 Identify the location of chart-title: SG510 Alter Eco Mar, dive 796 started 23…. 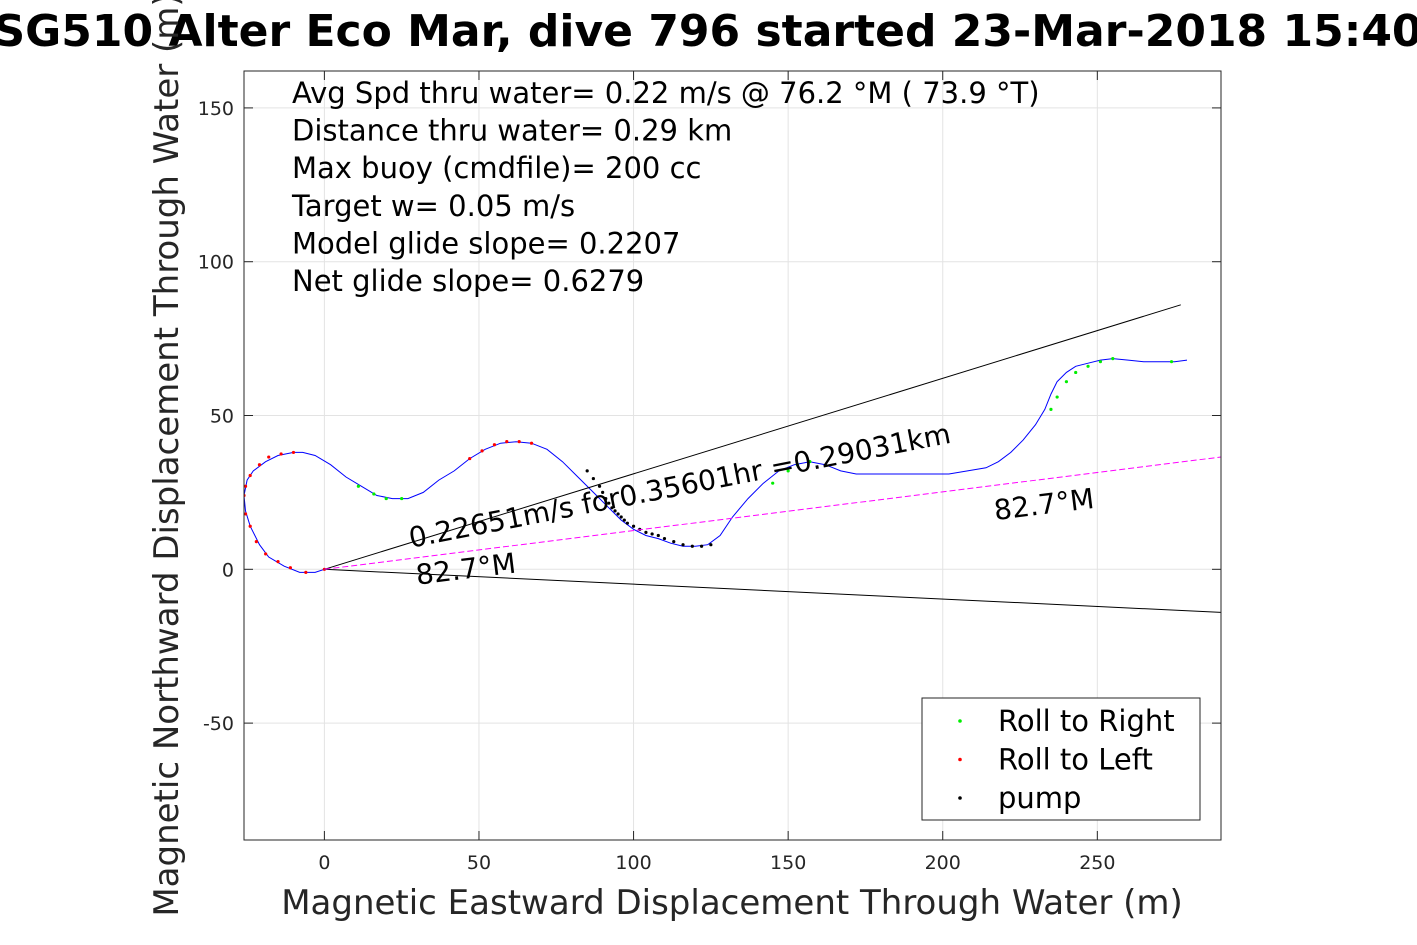
(708, 31).